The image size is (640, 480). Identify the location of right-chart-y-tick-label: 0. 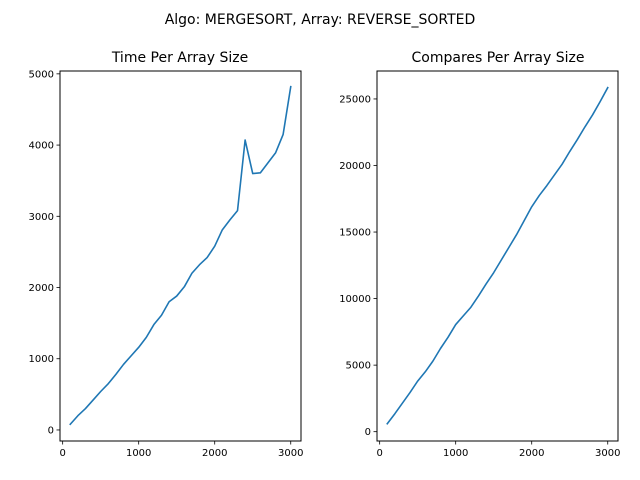
(368, 432).